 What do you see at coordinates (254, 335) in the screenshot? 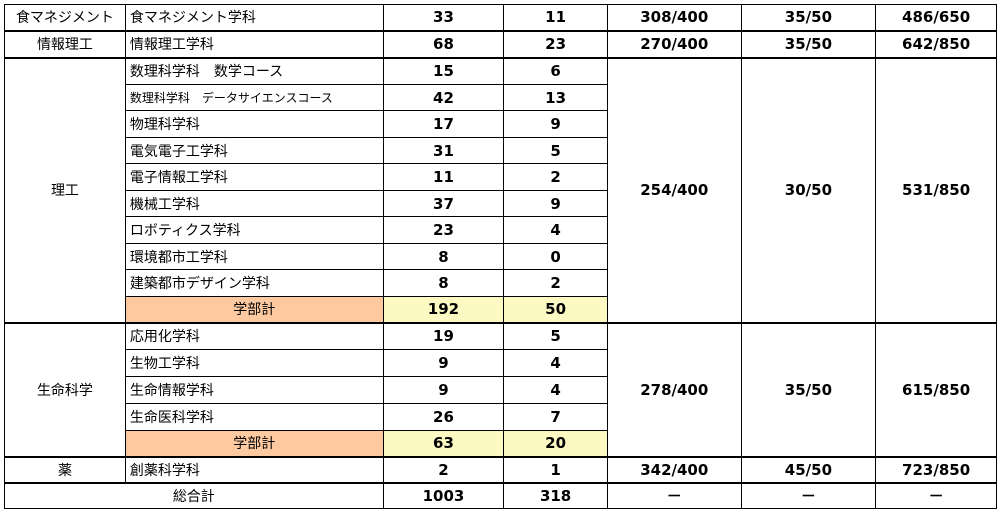
I see `department-cell: 応用化学科` at bounding box center [254, 335].